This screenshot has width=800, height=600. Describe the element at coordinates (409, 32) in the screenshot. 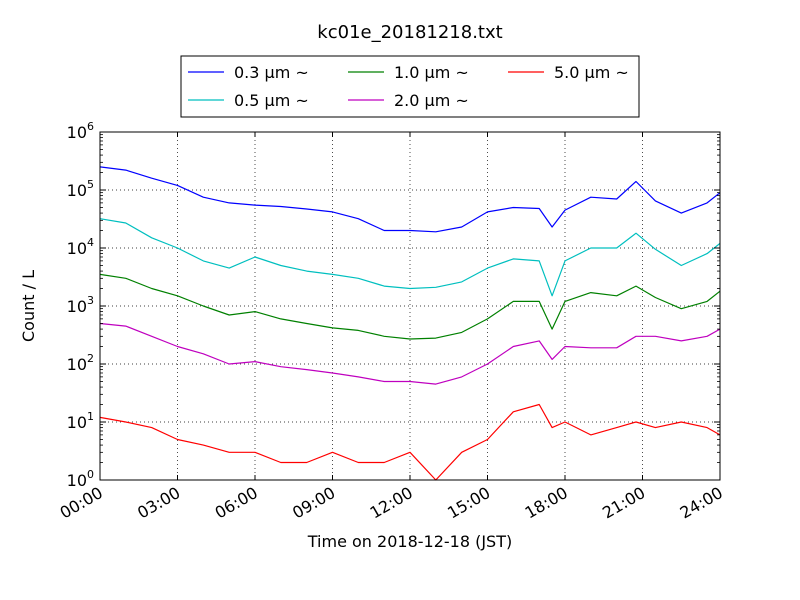

I see `chart-title: kc01e_20181218.txt` at that location.